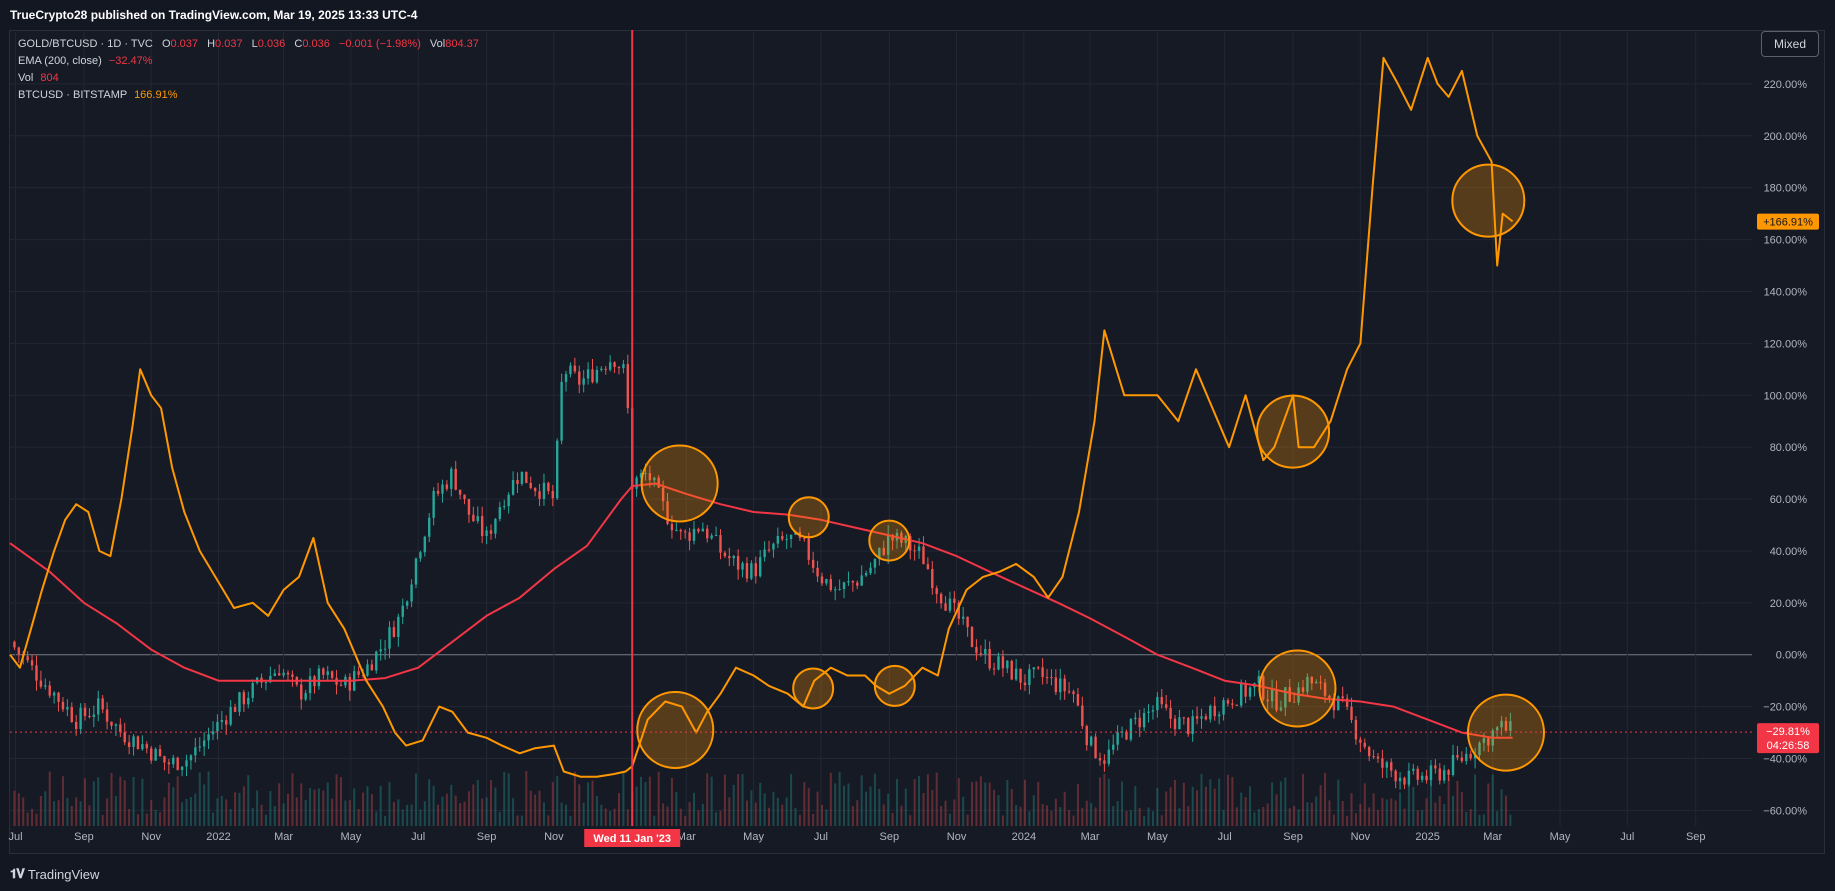 The width and height of the screenshot is (1835, 891). Describe the element at coordinates (248, 78) in the screenshot. I see `legend-row-volume: Vol 804` at that location.